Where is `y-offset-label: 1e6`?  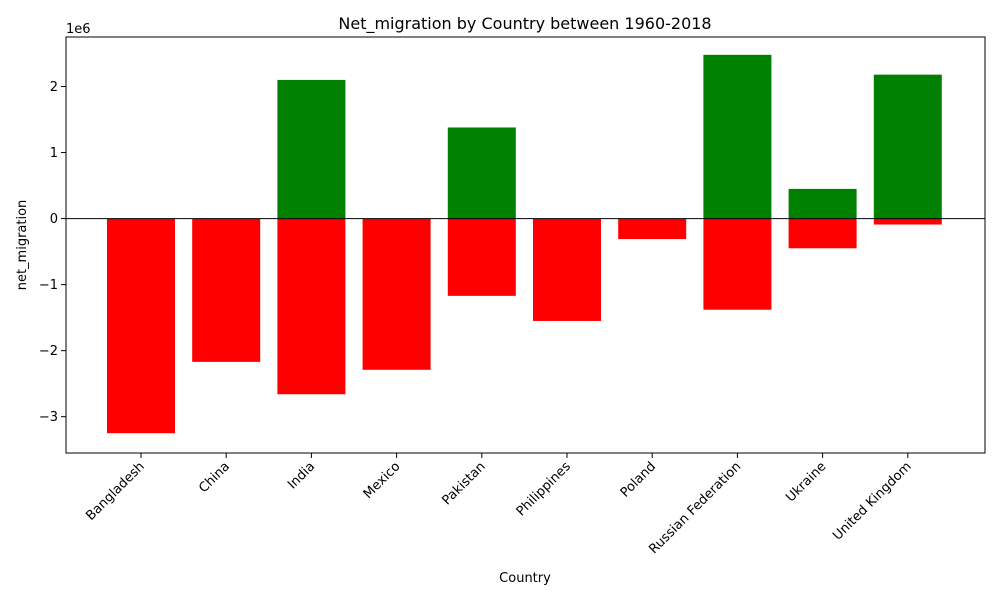
y-offset-label: 1e6 is located at coordinates (78, 29).